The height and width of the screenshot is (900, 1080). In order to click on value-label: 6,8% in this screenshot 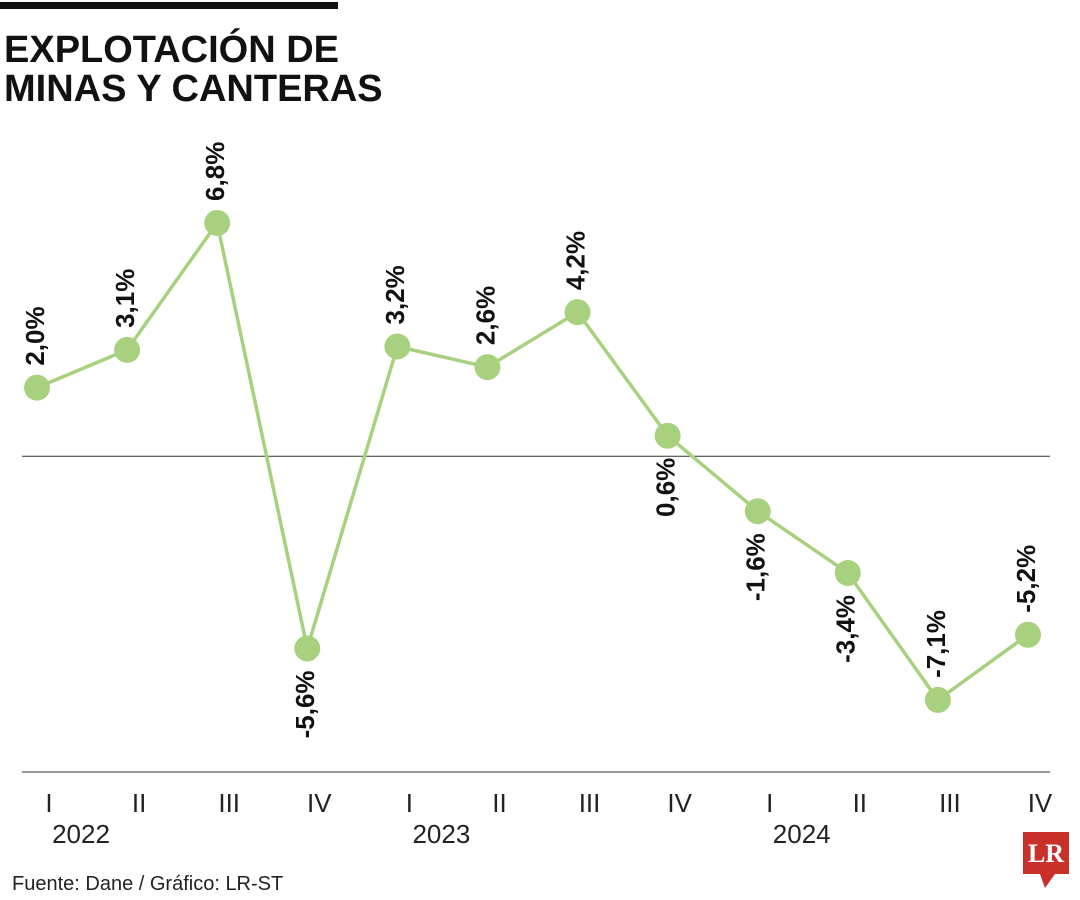, I will do `click(215, 171)`.